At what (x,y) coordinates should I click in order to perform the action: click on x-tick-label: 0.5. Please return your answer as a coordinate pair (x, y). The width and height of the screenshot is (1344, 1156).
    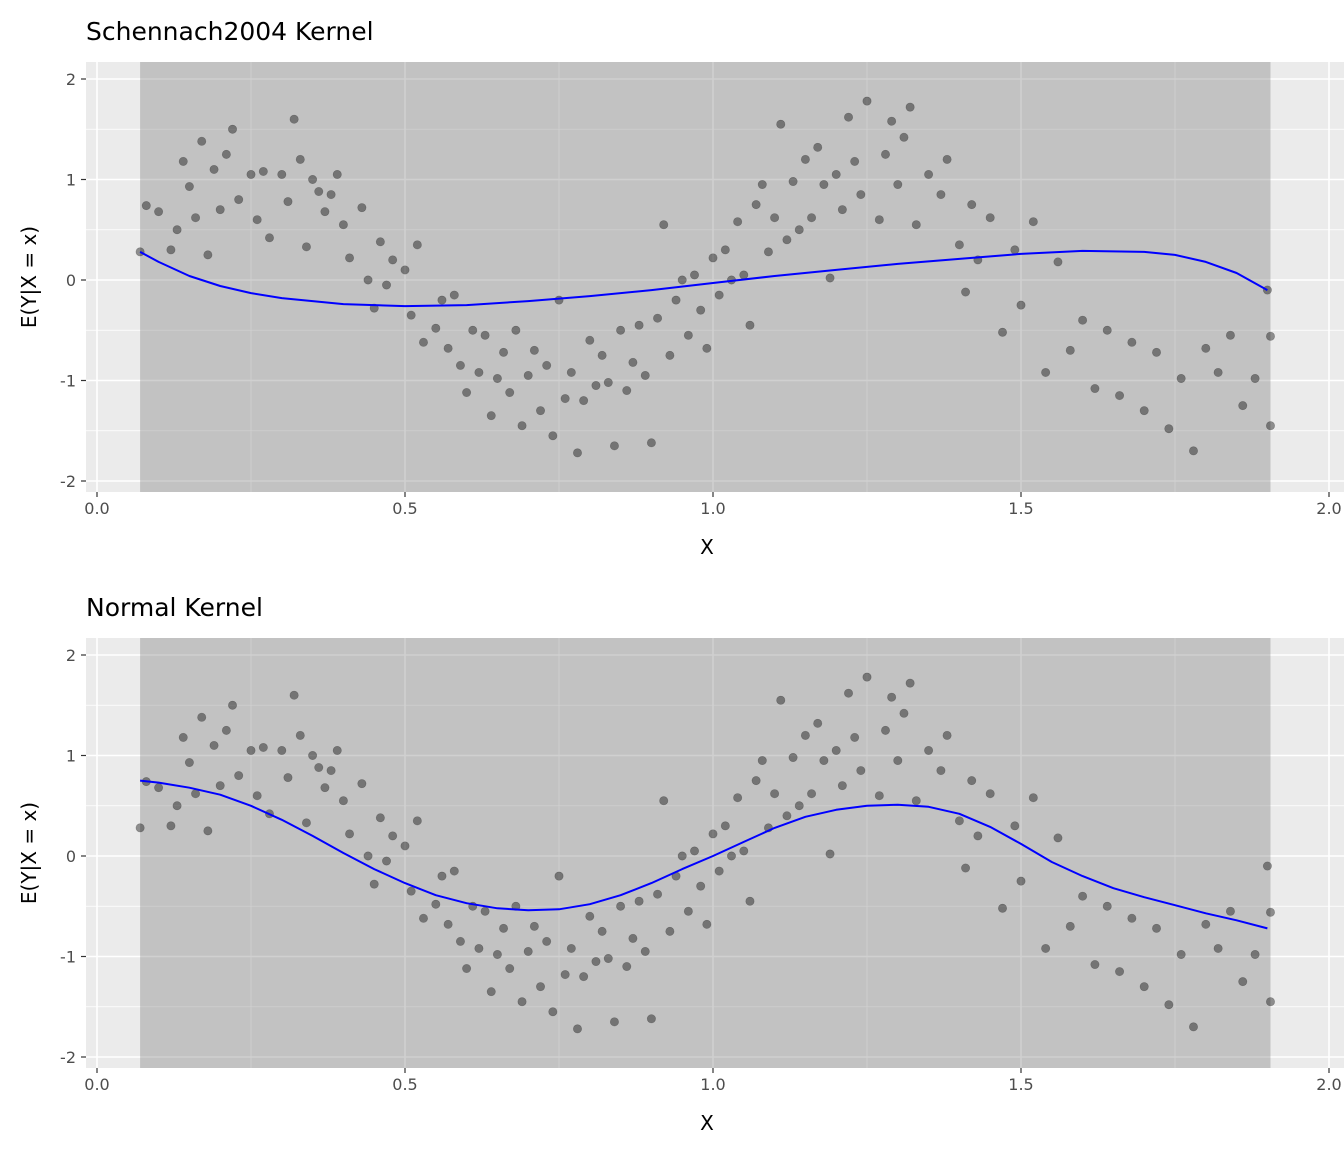
    Looking at the image, I should click on (404, 508).